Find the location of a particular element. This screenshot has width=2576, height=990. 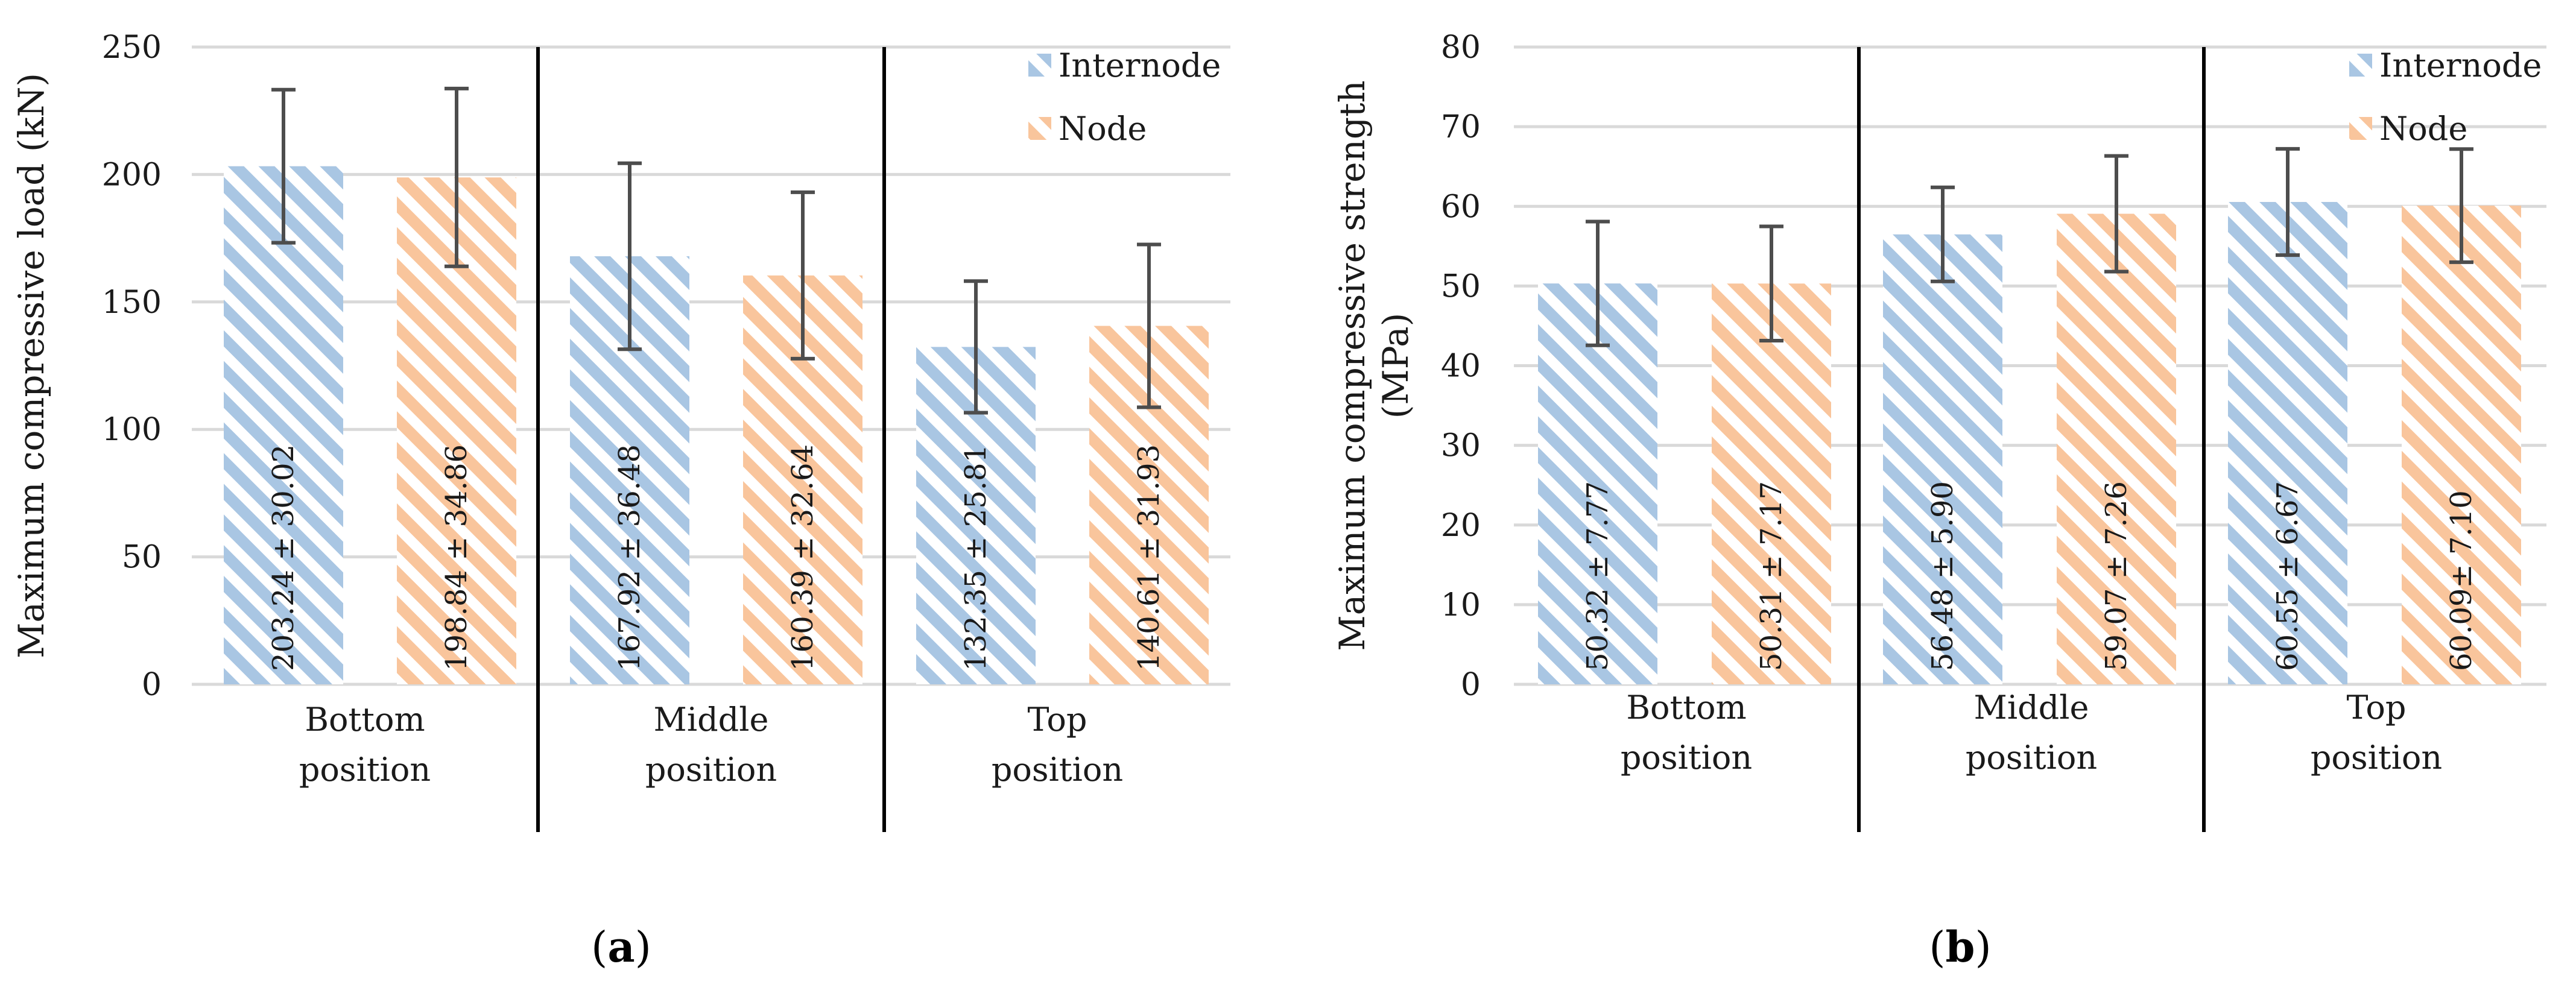

bar-value-label: 59.07 ± 7.26 is located at coordinates (2116, 576).